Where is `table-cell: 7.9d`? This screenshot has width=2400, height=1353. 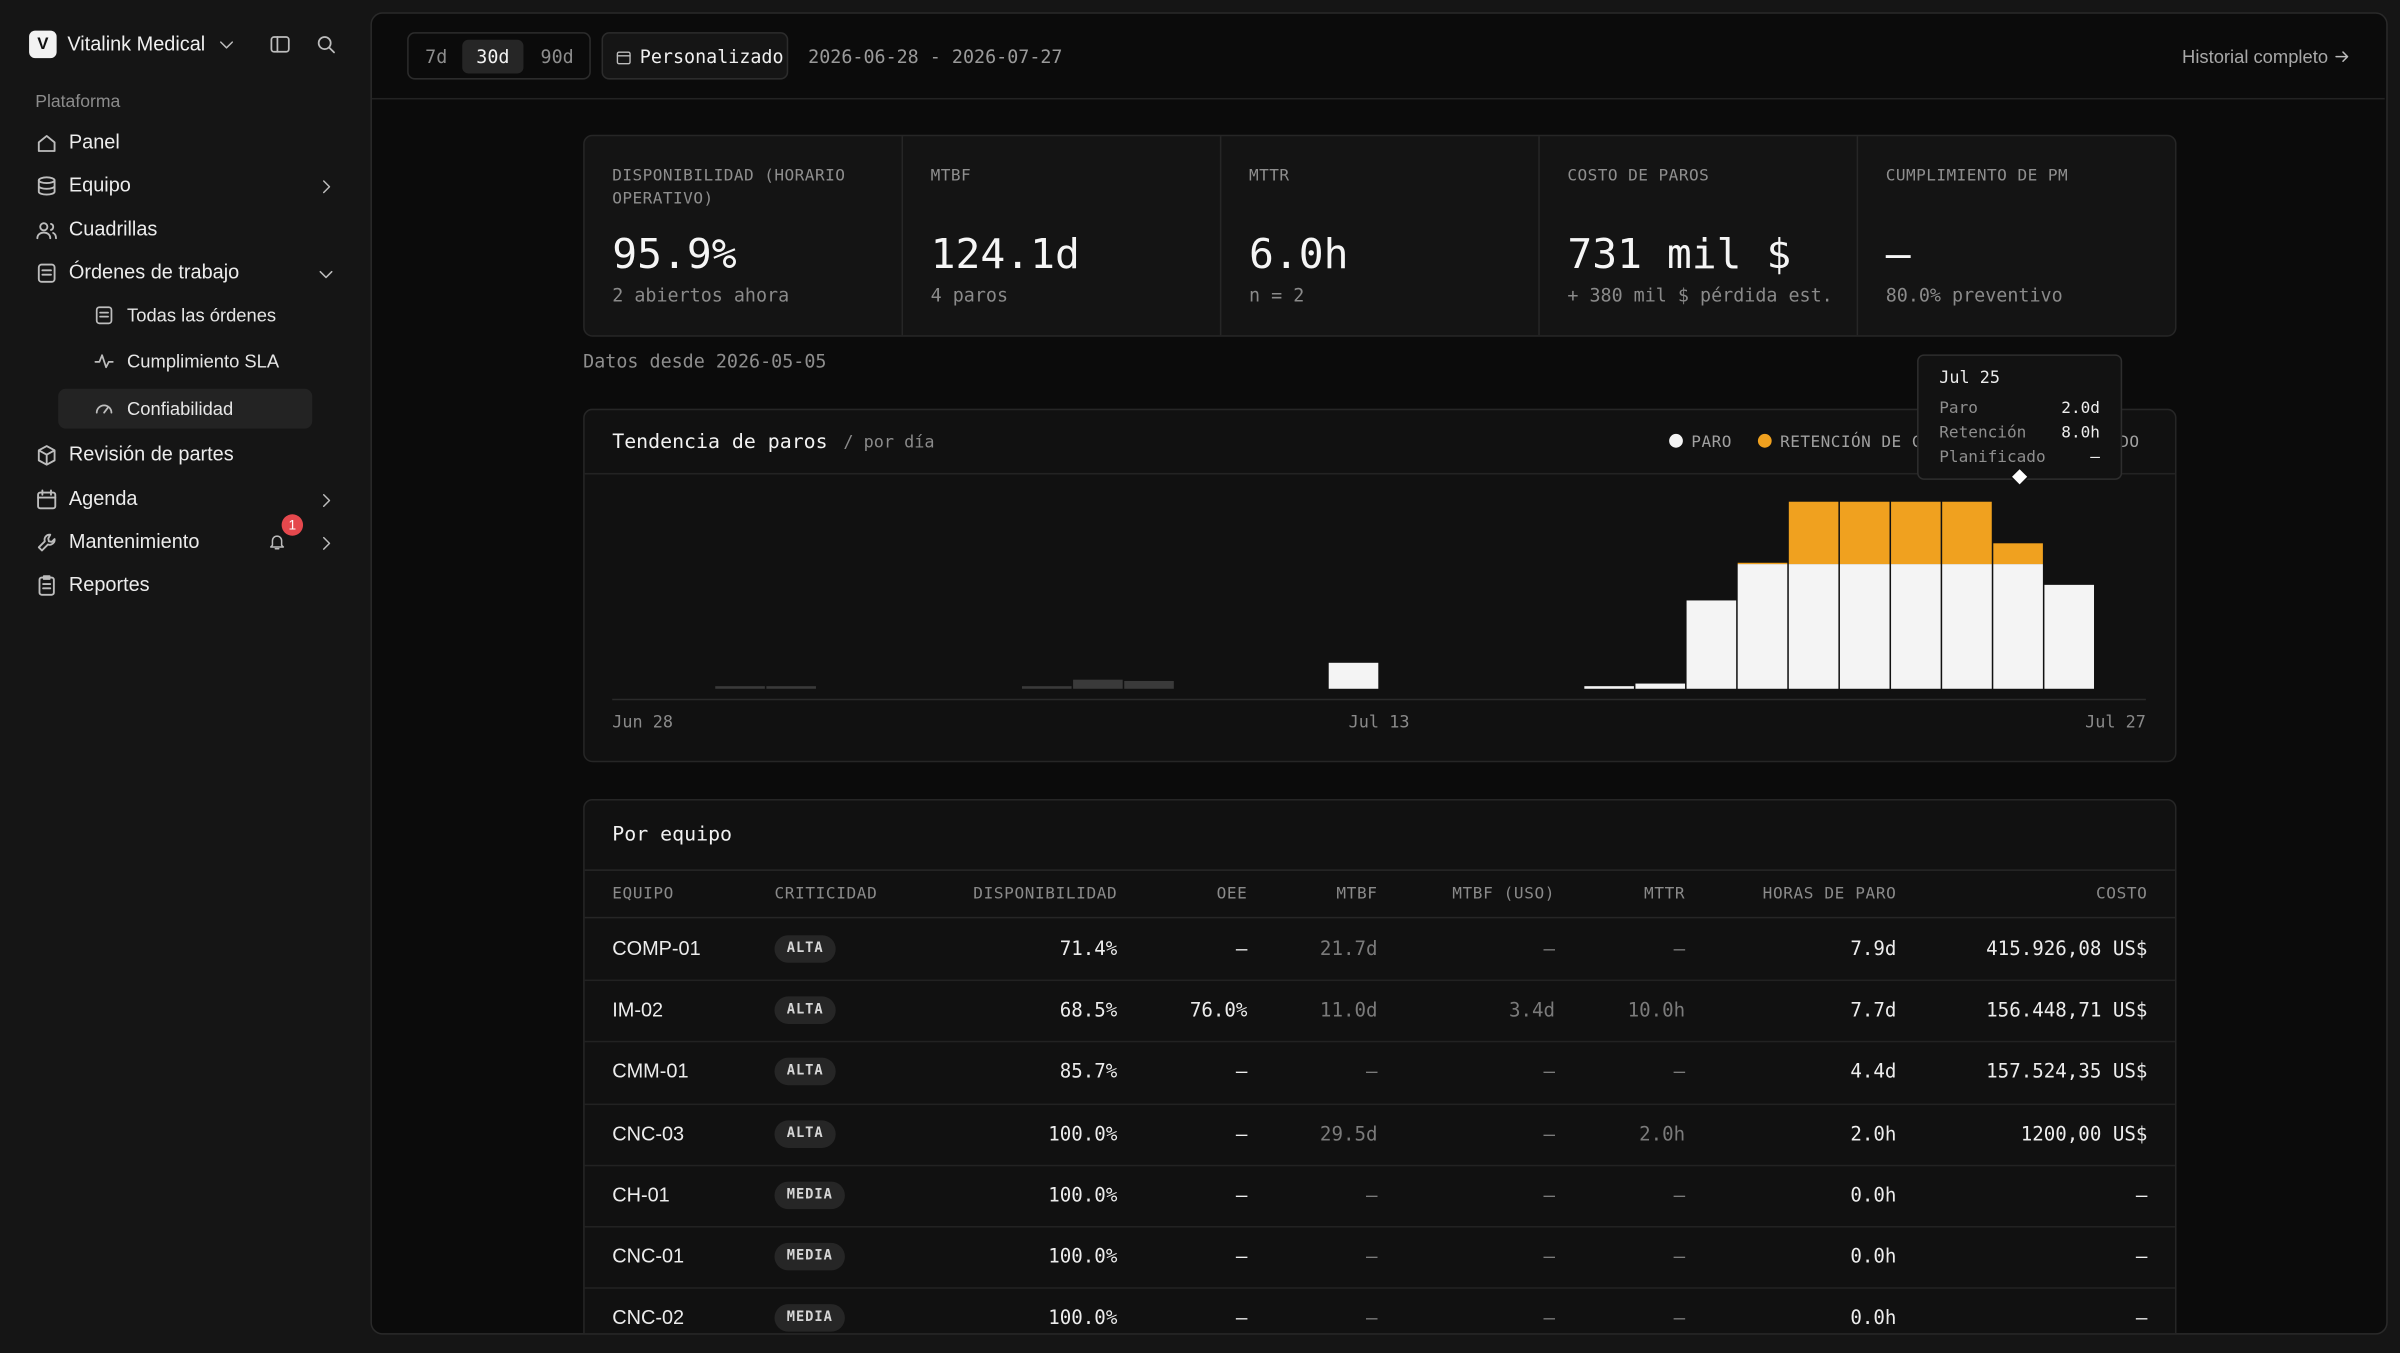 table-cell: 7.9d is located at coordinates (1873, 948).